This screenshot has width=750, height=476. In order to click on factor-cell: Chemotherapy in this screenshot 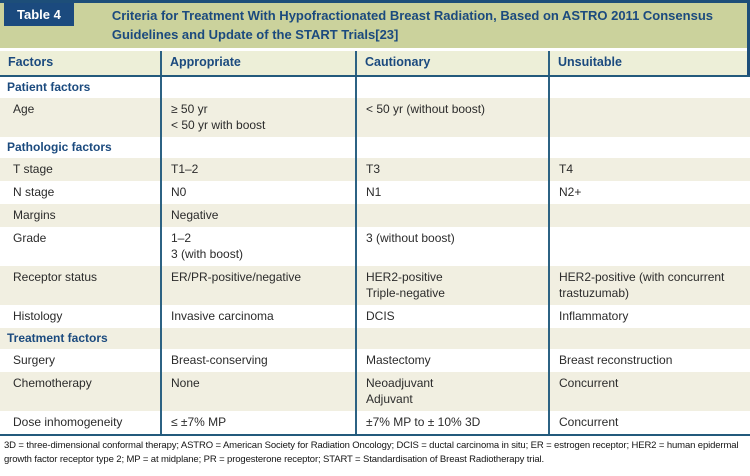, I will do `click(52, 383)`.